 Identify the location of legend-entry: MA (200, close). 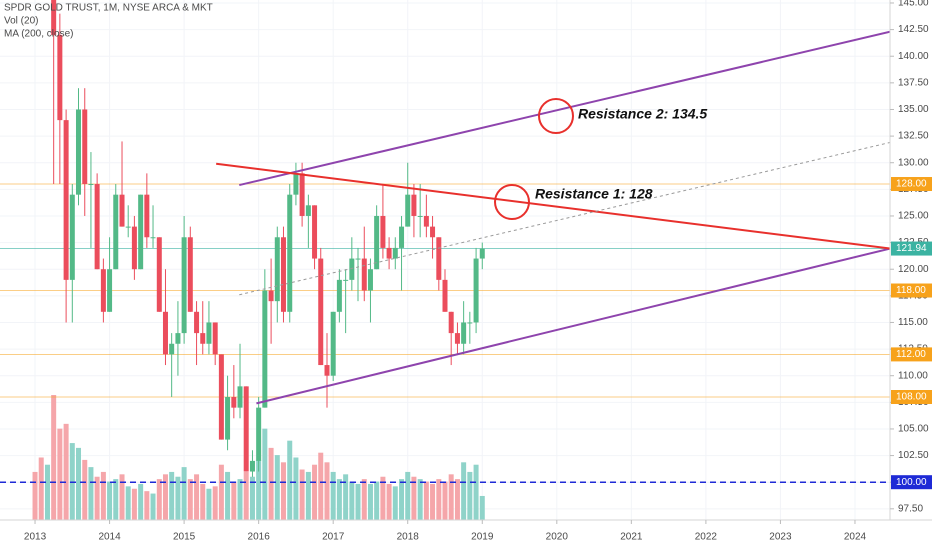
(38, 34).